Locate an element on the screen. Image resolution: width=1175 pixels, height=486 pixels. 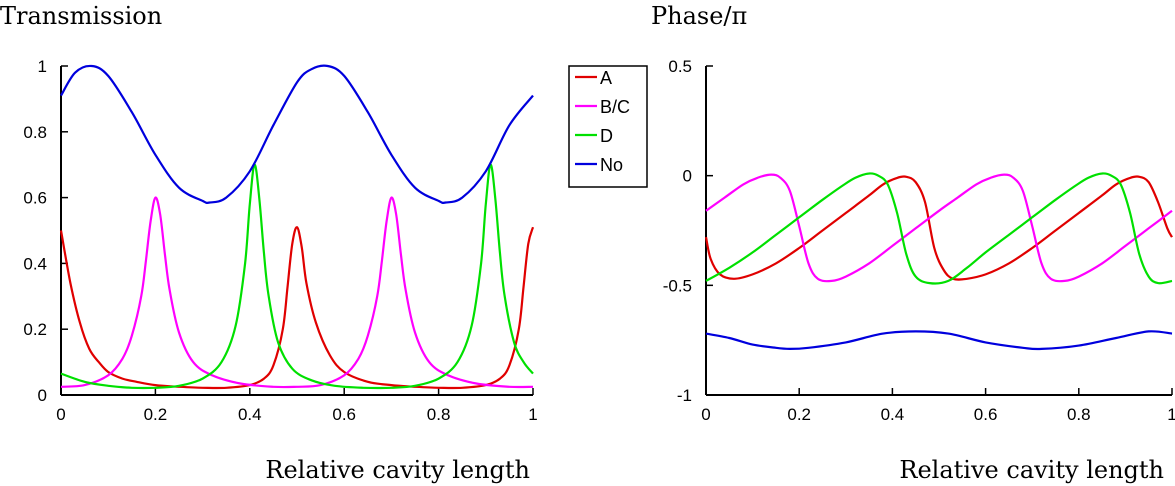
phase-x-tick-label: 0.8 is located at coordinates (1079, 414).